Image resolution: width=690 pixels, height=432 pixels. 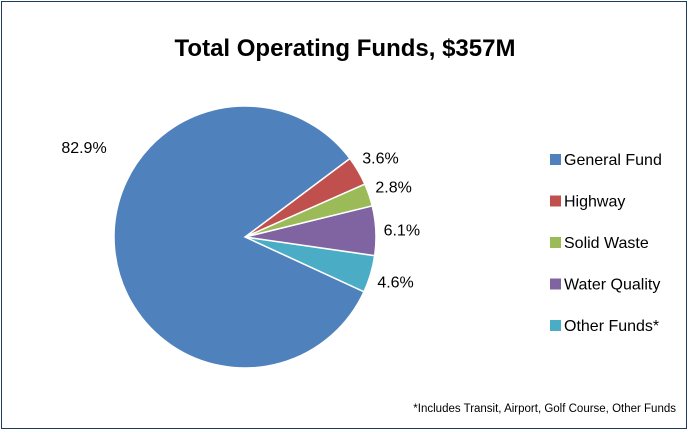 I want to click on percent-label: 3.6%, so click(x=380, y=159).